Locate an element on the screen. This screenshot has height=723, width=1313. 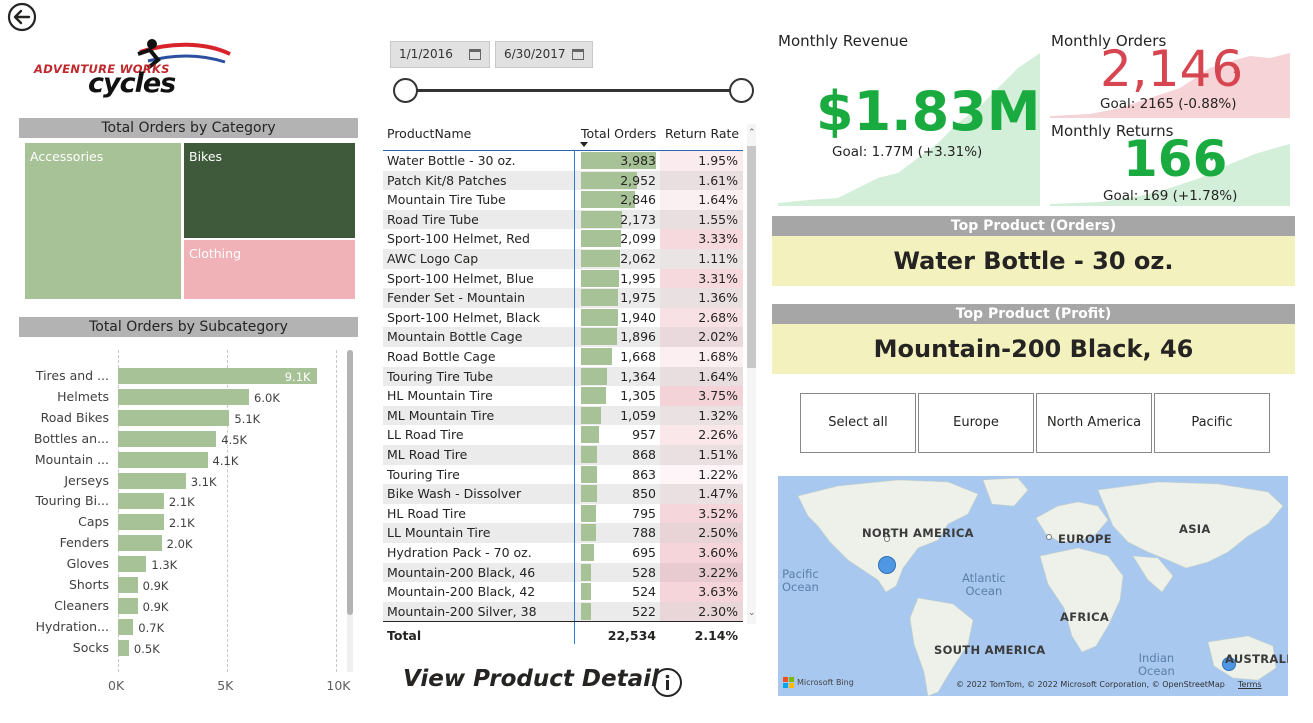
col-header-return-rate: Return Rate is located at coordinates (702, 133).